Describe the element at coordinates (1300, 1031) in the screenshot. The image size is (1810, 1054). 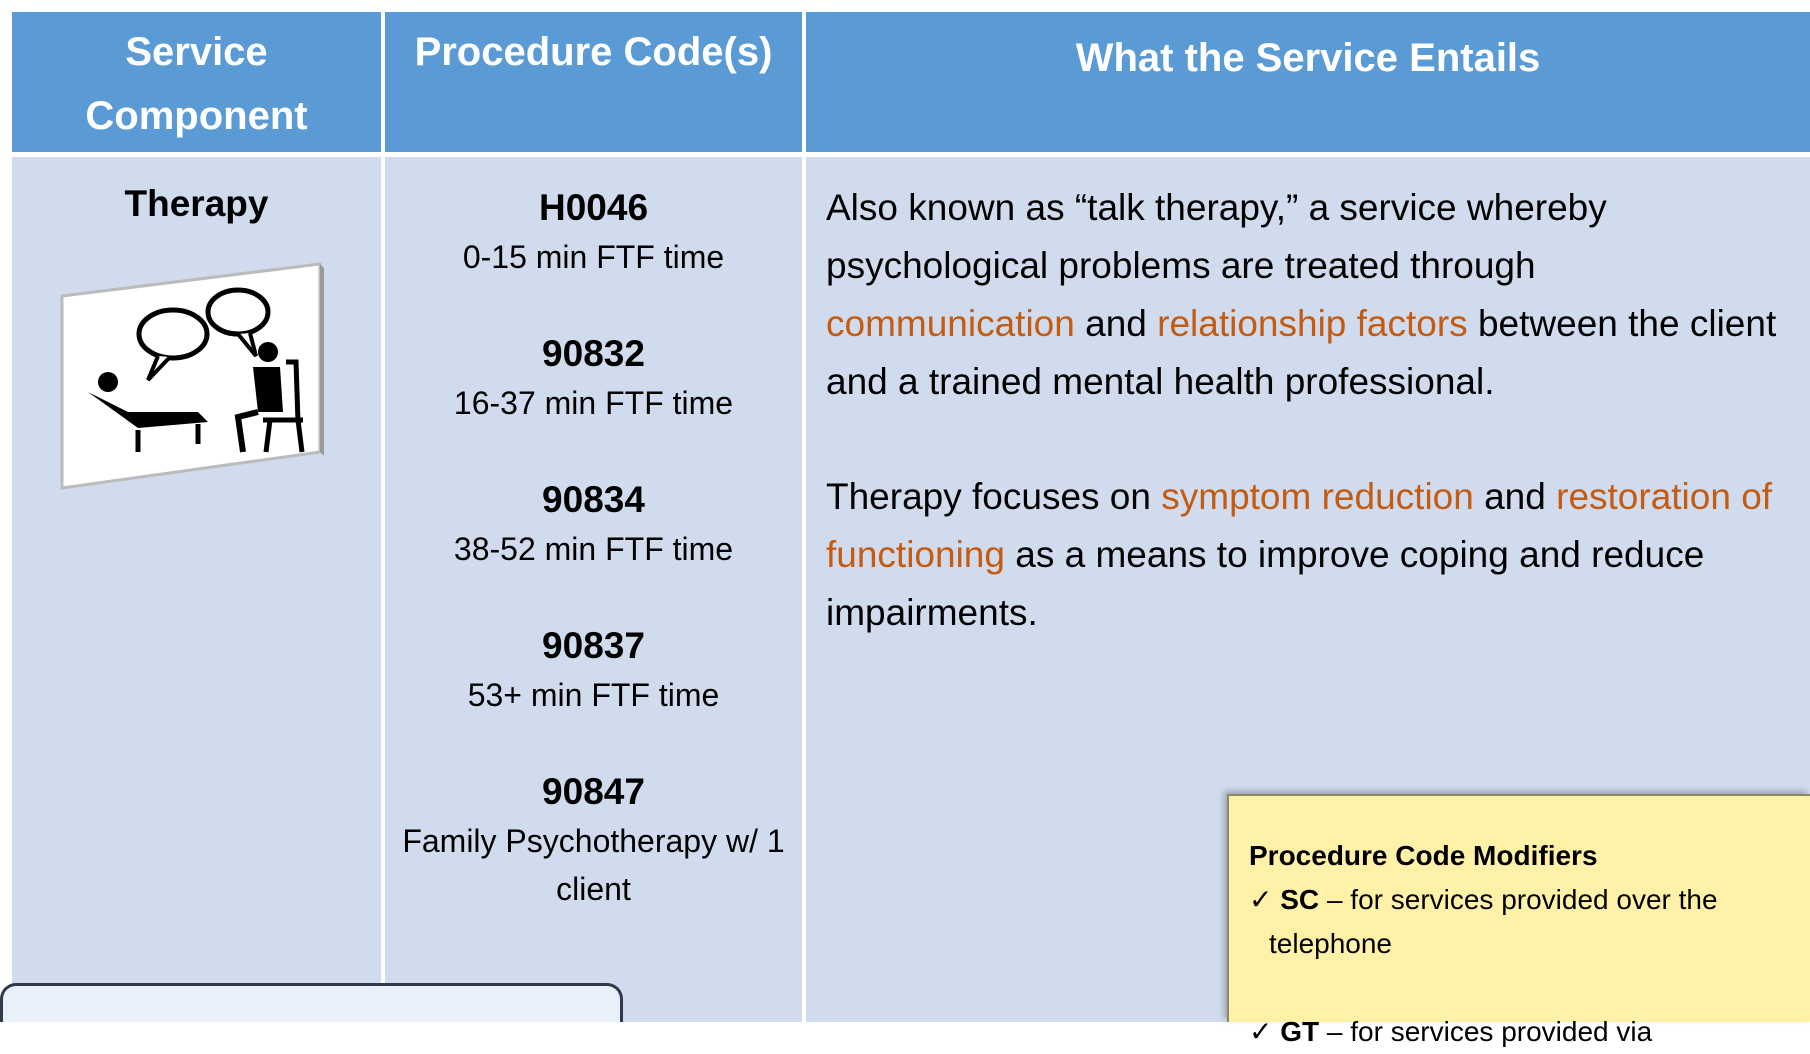
I see `modifier-code: GT` at that location.